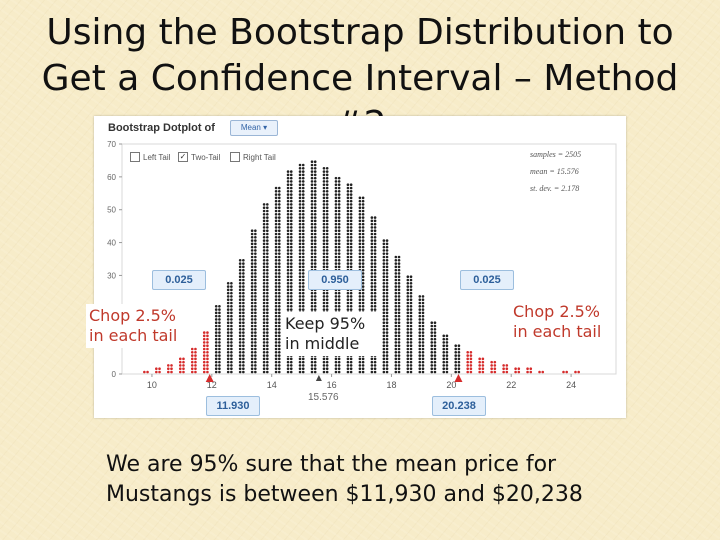 The width and height of the screenshot is (720, 540). Describe the element at coordinates (323, 397) in the screenshot. I see `center-value-label: 15.576` at that location.